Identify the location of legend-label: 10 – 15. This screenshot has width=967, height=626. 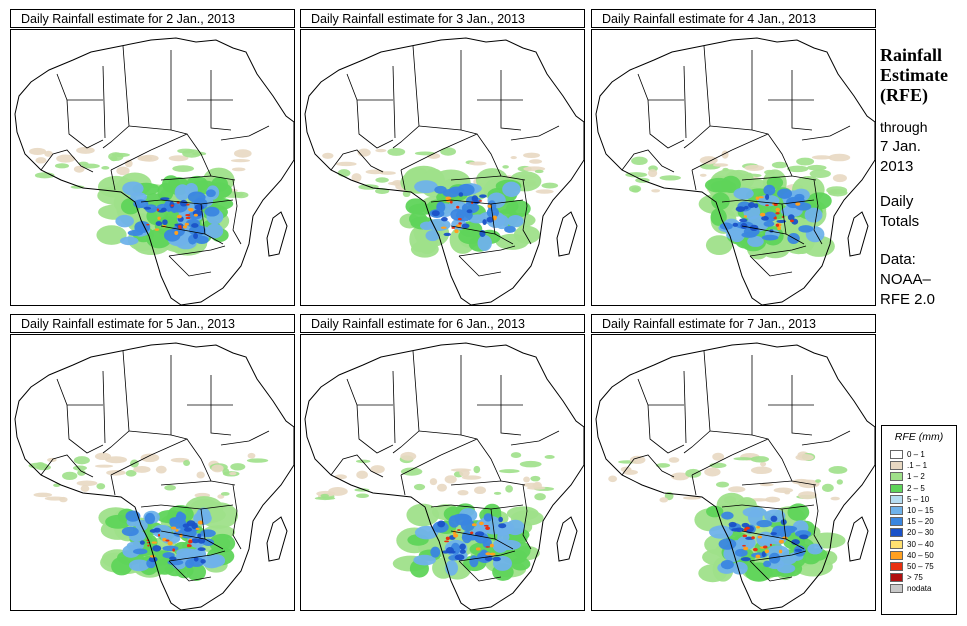
(920, 511).